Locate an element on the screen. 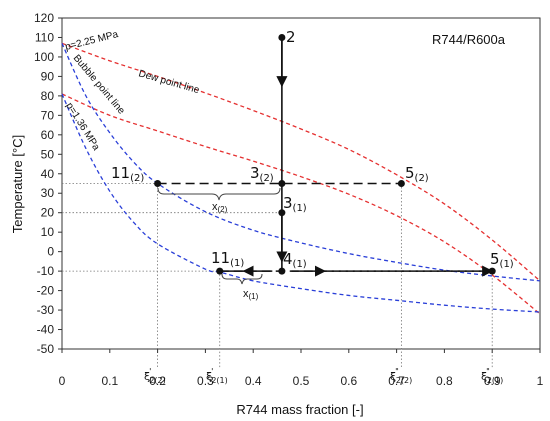  point-label-4-1: 4(1) is located at coordinates (295, 260).